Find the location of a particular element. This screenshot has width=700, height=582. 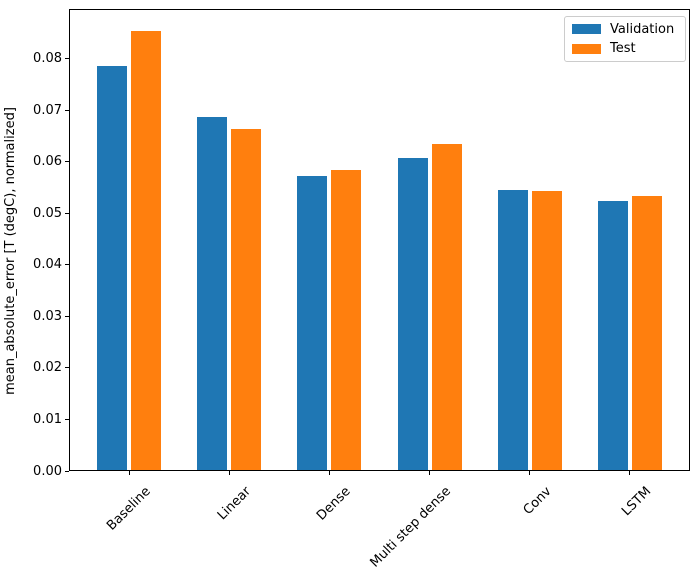

y-tick-label: 0.06 is located at coordinates (47, 162).